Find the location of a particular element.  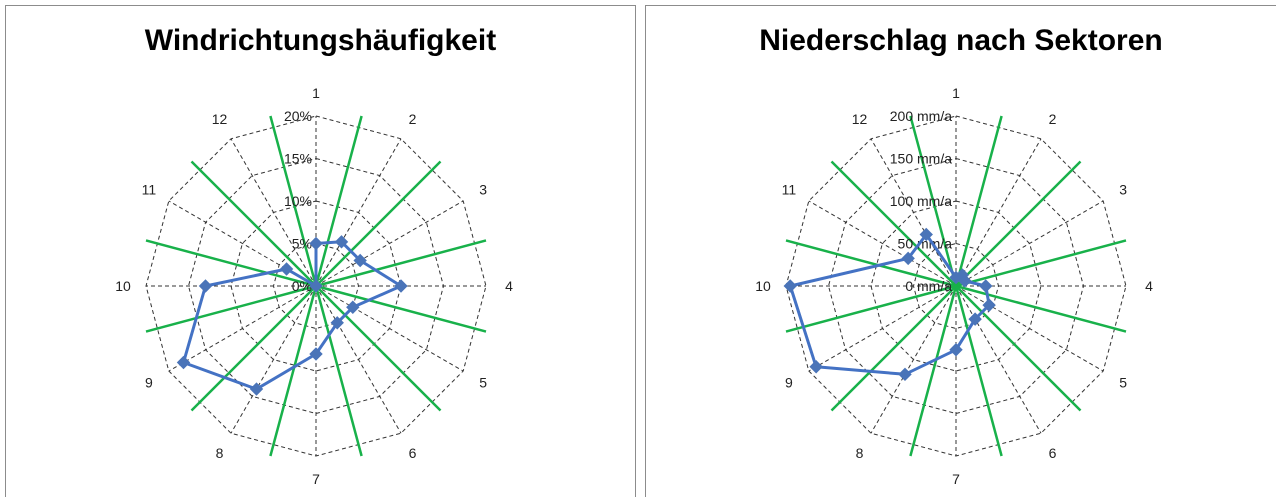

radial-tick-label: 100 mm/a is located at coordinates (921, 201).